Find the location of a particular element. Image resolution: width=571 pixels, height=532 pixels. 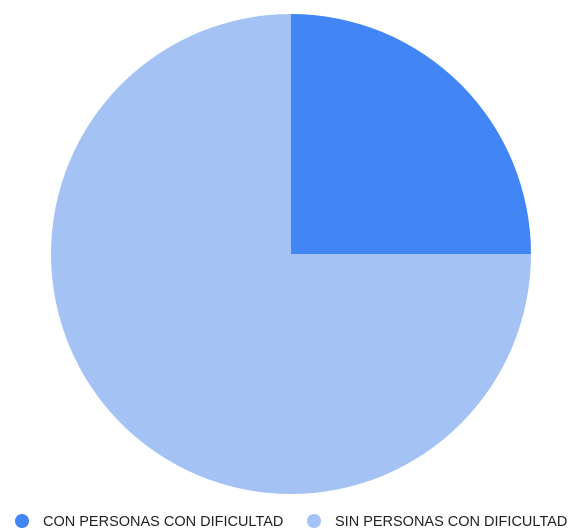

legend-item-sin-personas: SIN PERSONAS CON DIFICULTAD is located at coordinates (437, 522).